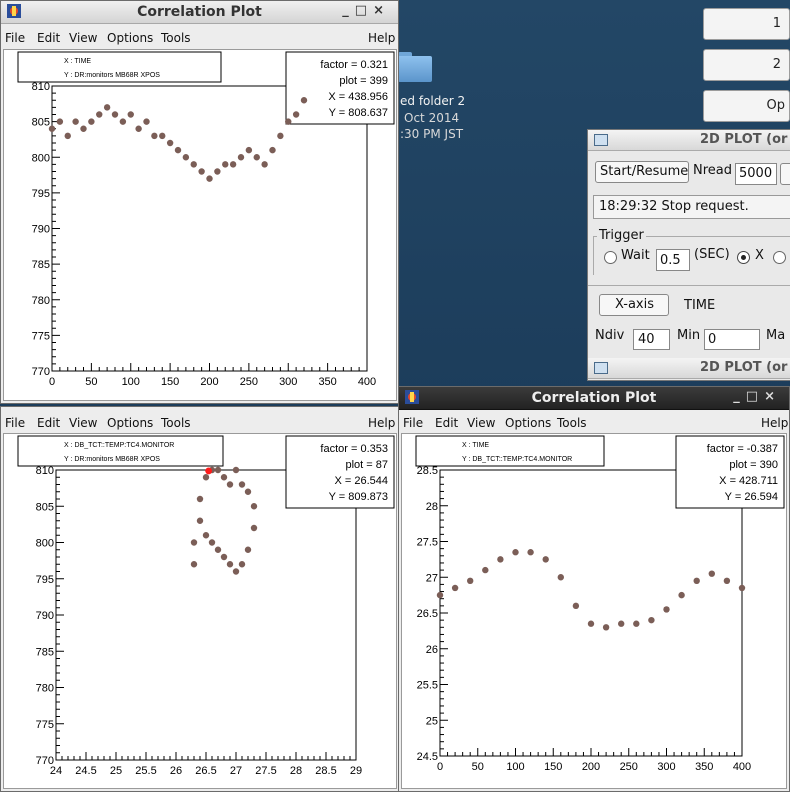 The image size is (790, 792). I want to click on right-button-2: 2, so click(746, 65).